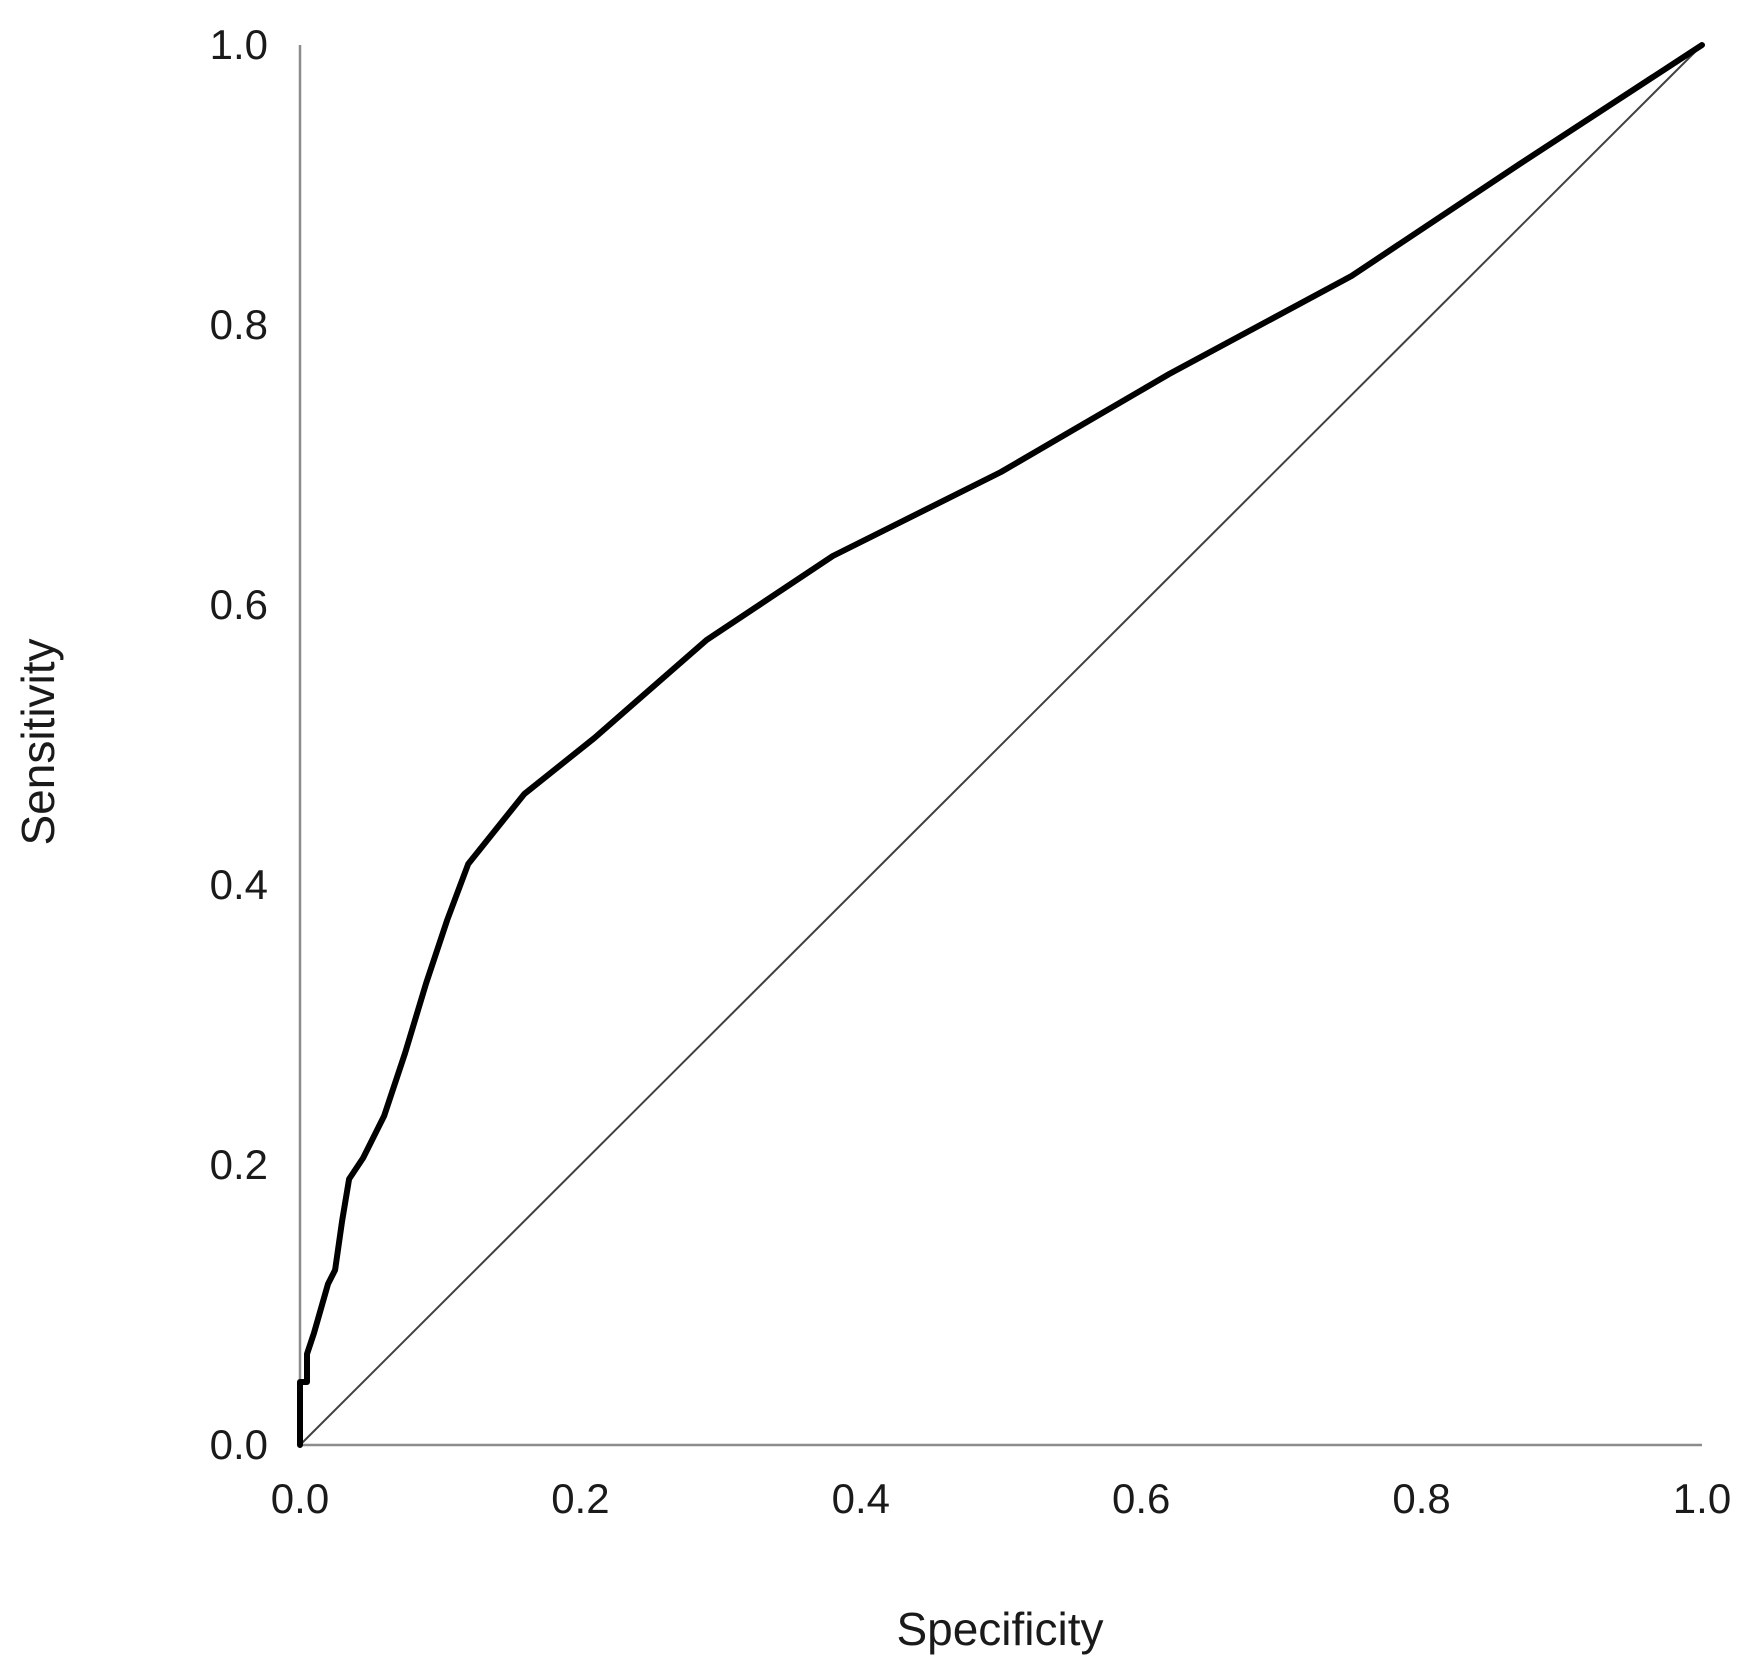 The width and height of the screenshot is (1762, 1676). I want to click on y-axis-title: Sensitivity, so click(38, 741).